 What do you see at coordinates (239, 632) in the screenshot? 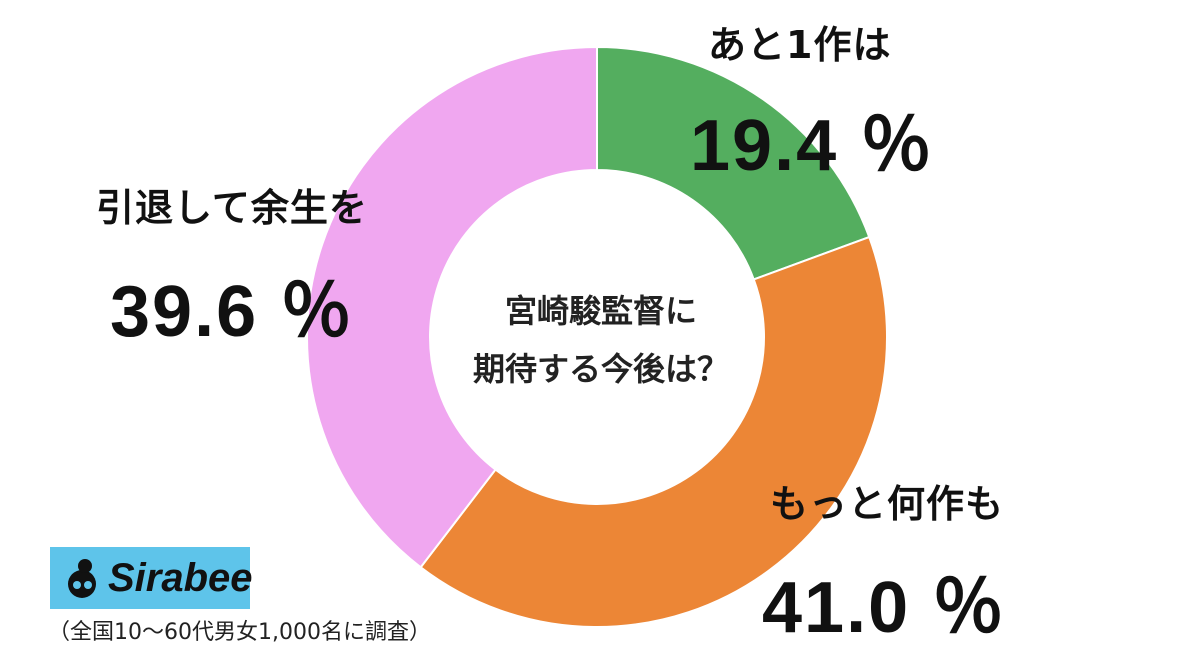
I see `survey-footnote: （全国10〜60代男女1,000名に調査）` at bounding box center [239, 632].